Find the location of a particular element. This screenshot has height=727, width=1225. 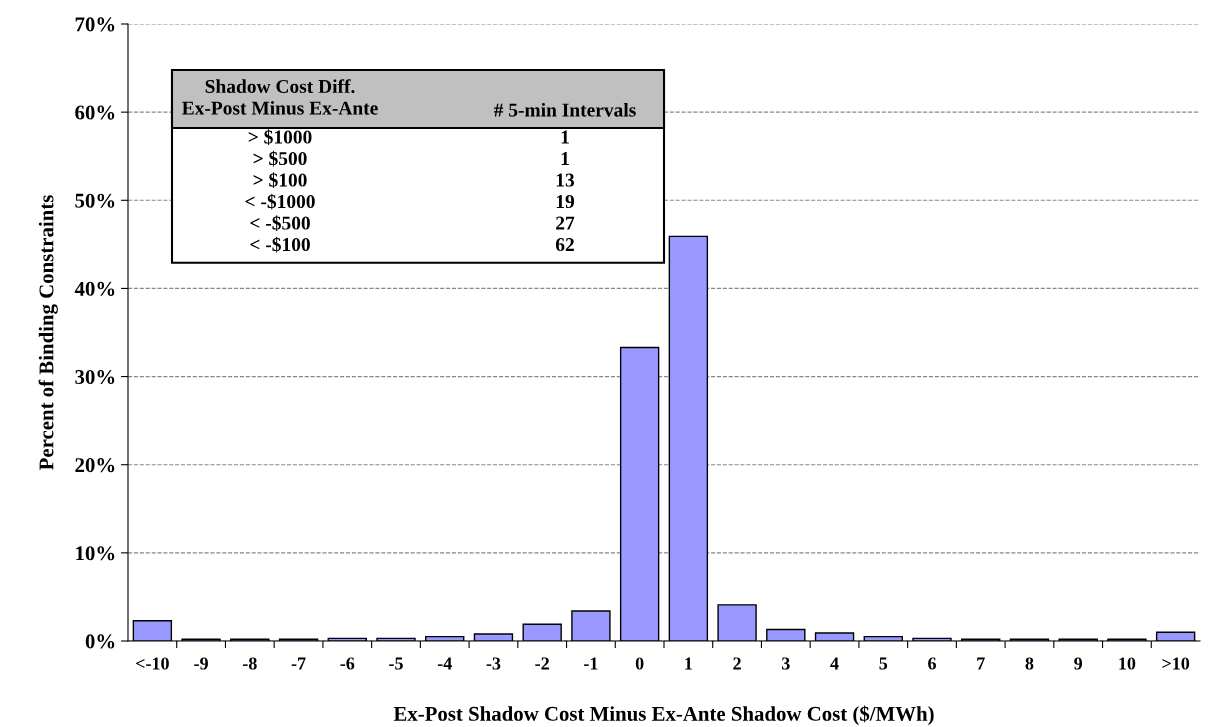

annotation: < -$500 is located at coordinates (280, 223).